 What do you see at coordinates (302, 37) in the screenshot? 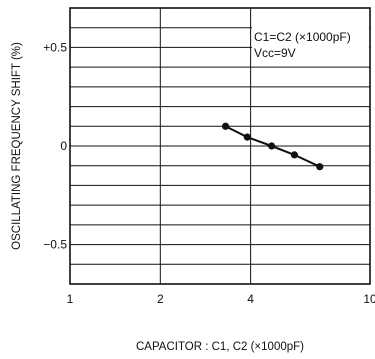
I see `annotation-condition-1: C1=C2 (×1000pF)` at bounding box center [302, 37].